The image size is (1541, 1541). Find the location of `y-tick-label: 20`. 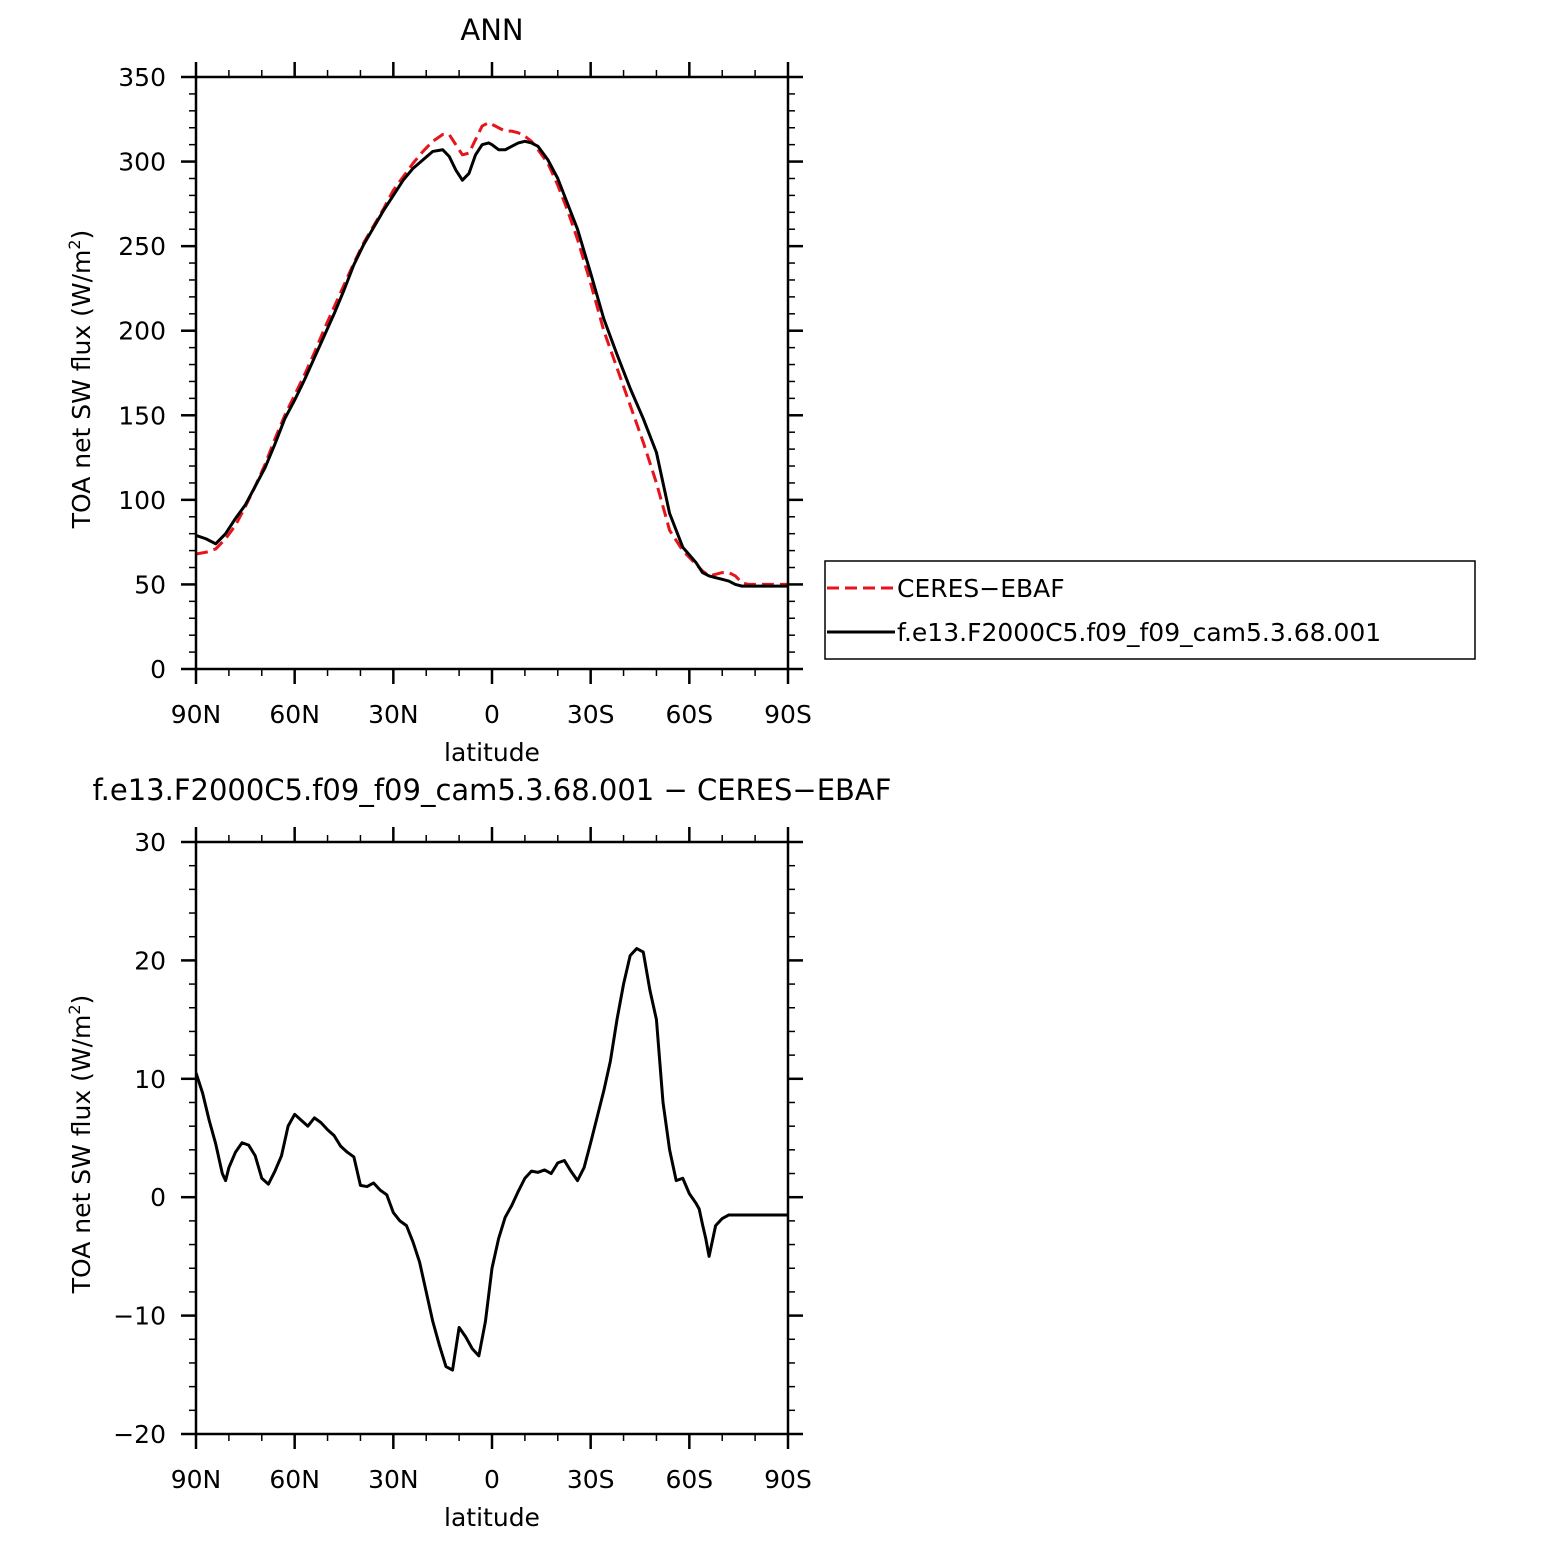

y-tick-label: 20 is located at coordinates (150, 960).